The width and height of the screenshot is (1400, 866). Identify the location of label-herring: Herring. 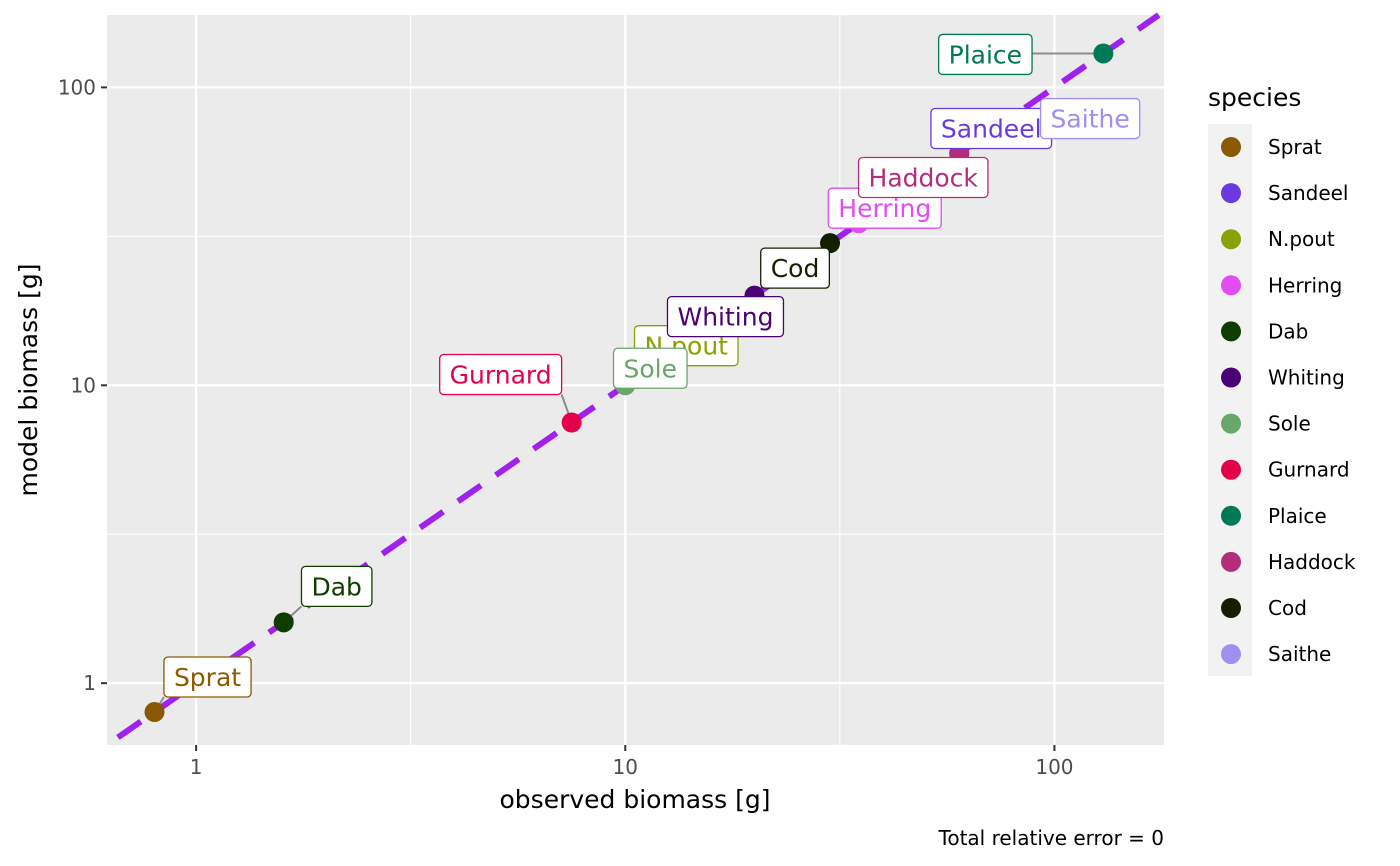
(884, 208).